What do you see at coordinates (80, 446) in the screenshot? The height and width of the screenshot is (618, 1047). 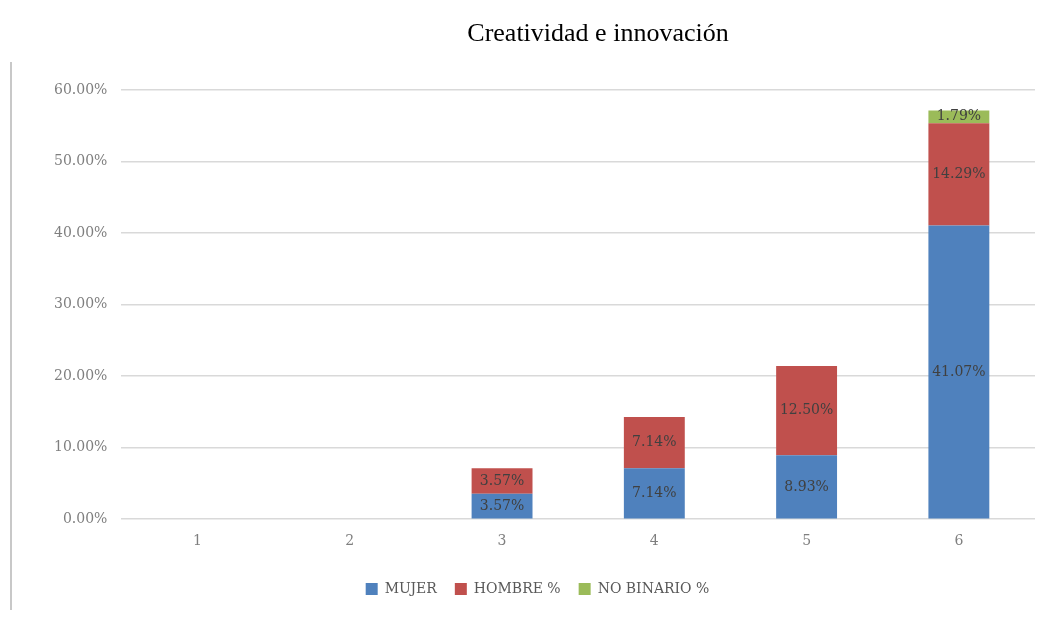 I see `y-tick-label: 10.00%` at bounding box center [80, 446].